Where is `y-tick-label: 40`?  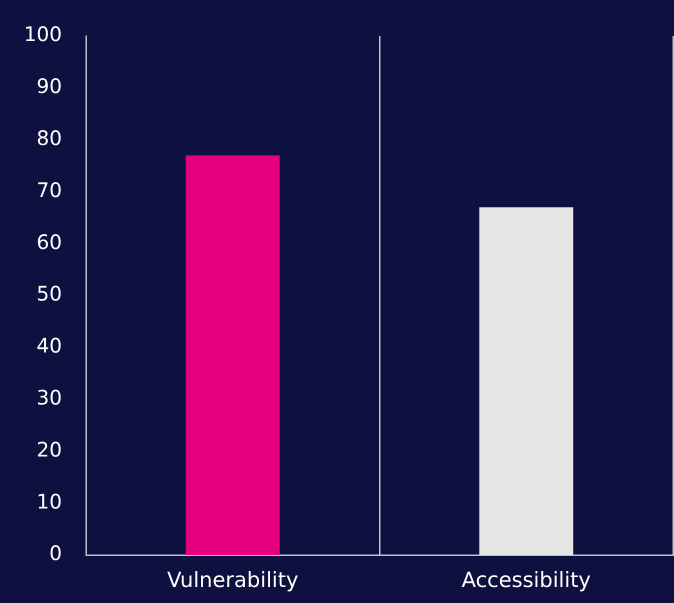
y-tick-label: 40 is located at coordinates (49, 346).